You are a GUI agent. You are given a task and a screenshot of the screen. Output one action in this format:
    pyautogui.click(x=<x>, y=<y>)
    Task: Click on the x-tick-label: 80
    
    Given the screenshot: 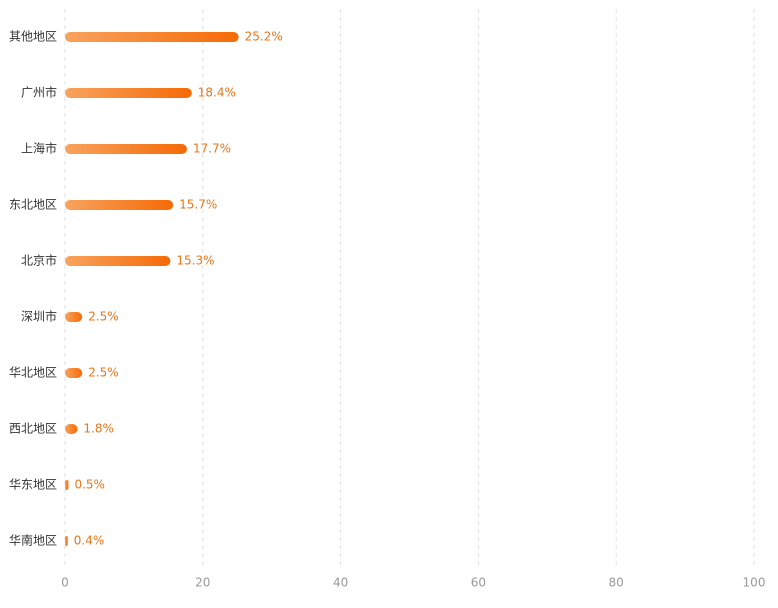 What is the action you would take?
    pyautogui.click(x=616, y=583)
    